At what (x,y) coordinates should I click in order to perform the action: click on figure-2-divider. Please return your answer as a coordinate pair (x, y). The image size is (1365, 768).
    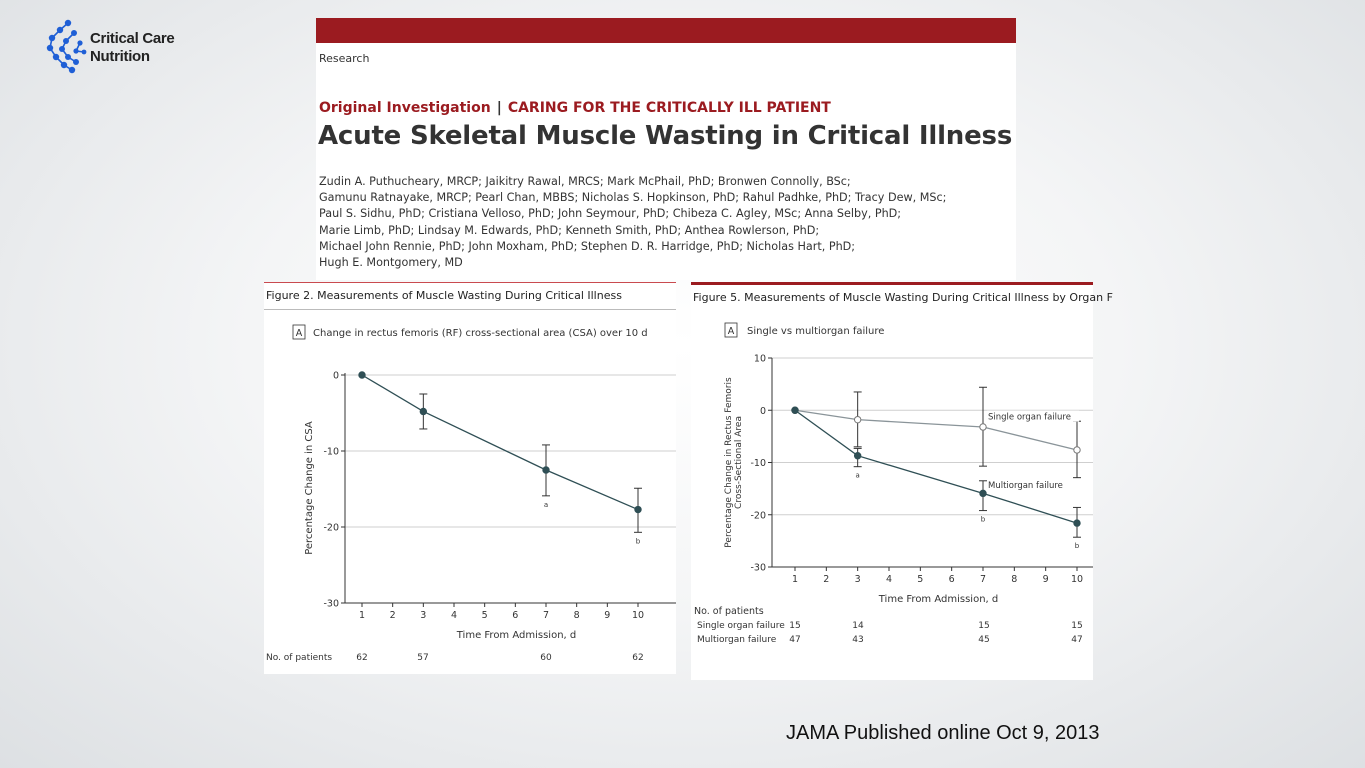
    Looking at the image, I should click on (470, 309).